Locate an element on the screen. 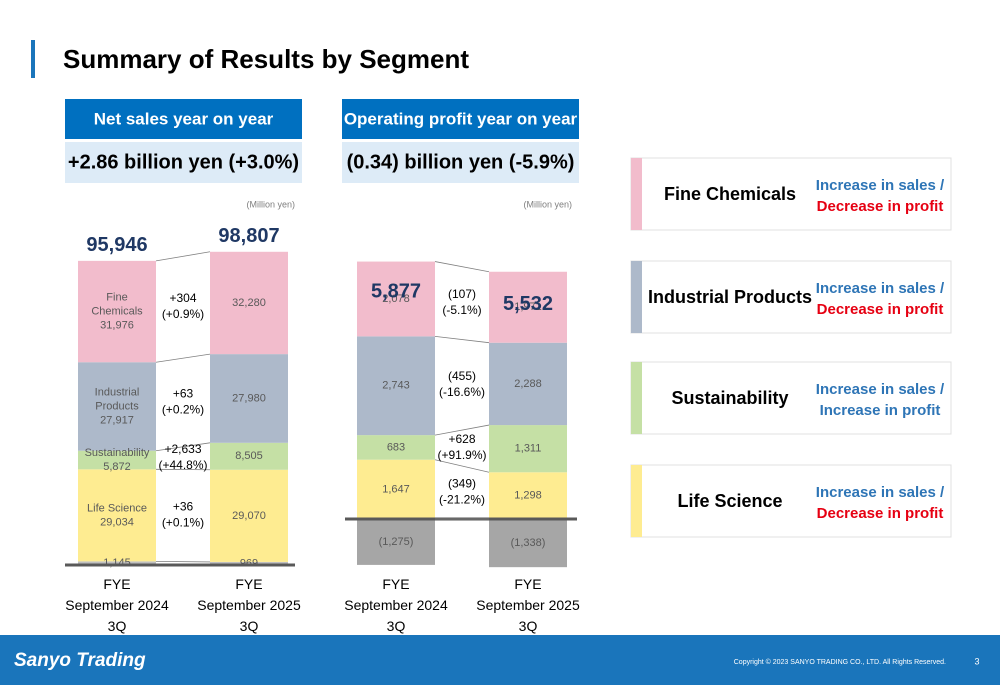 The width and height of the screenshot is (1000, 685). profit-note: Increase in profit is located at coordinates (880, 410).